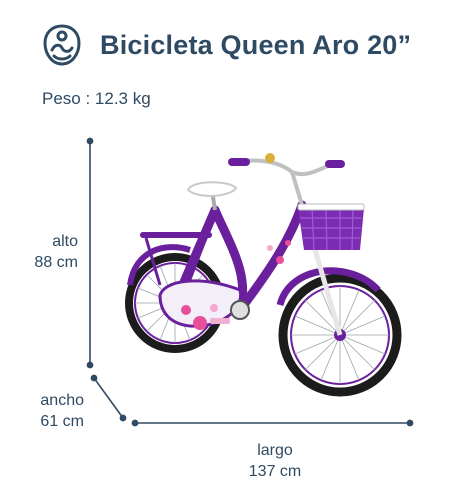 The image size is (459, 500). What do you see at coordinates (331, 227) in the screenshot?
I see `front-basket` at bounding box center [331, 227].